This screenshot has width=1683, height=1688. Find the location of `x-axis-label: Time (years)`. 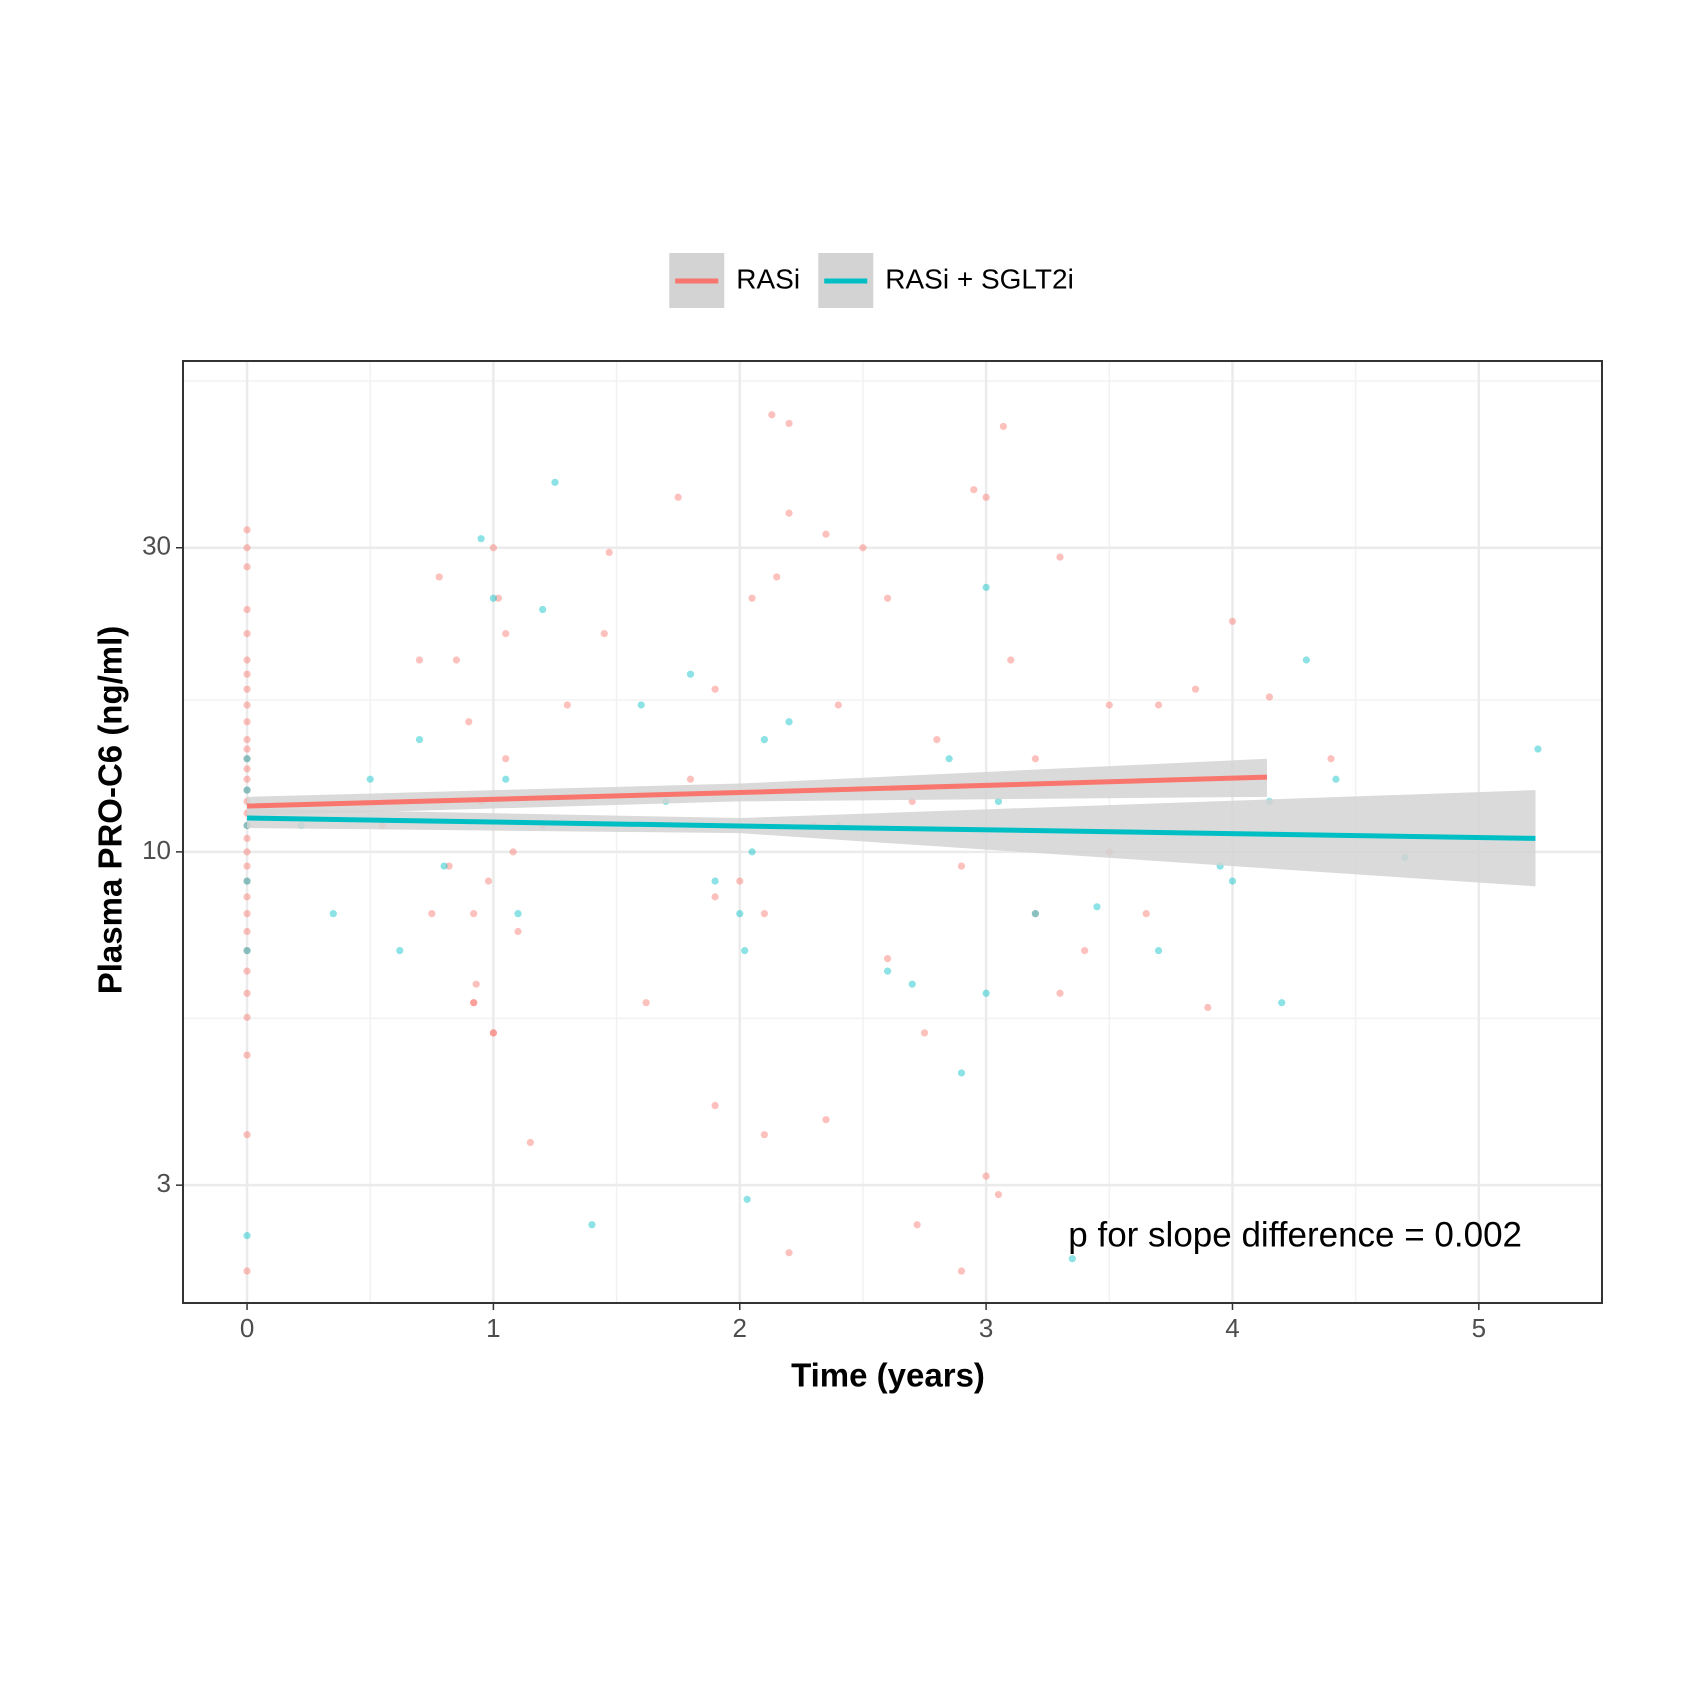

x-axis-label: Time (years) is located at coordinates (888, 1375).